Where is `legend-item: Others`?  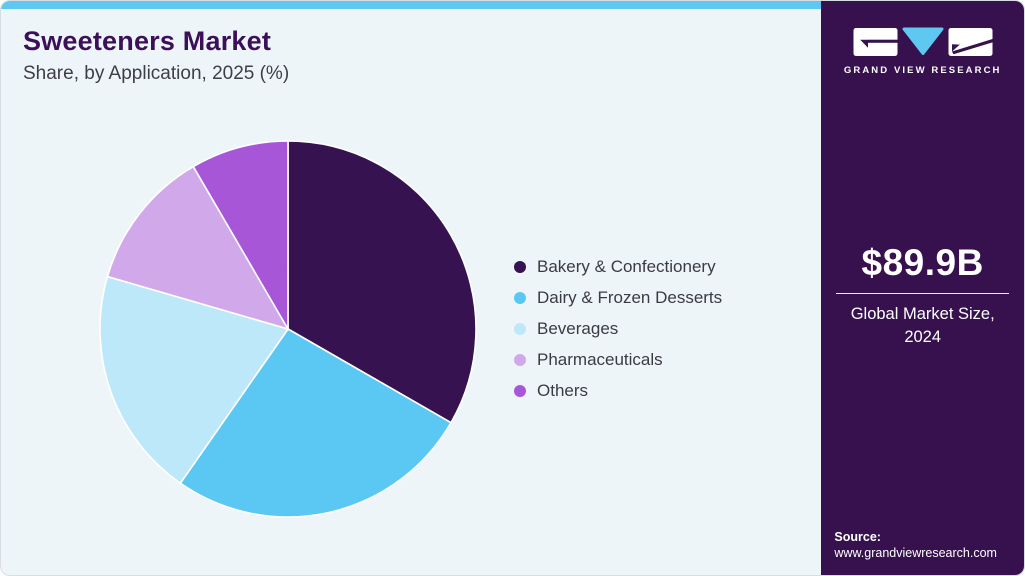 legend-item: Others is located at coordinates (618, 390).